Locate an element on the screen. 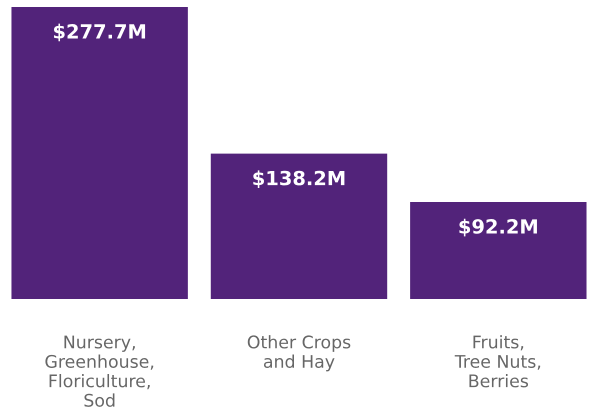 The width and height of the screenshot is (592, 416). data-label: $277.7M is located at coordinates (100, 33).